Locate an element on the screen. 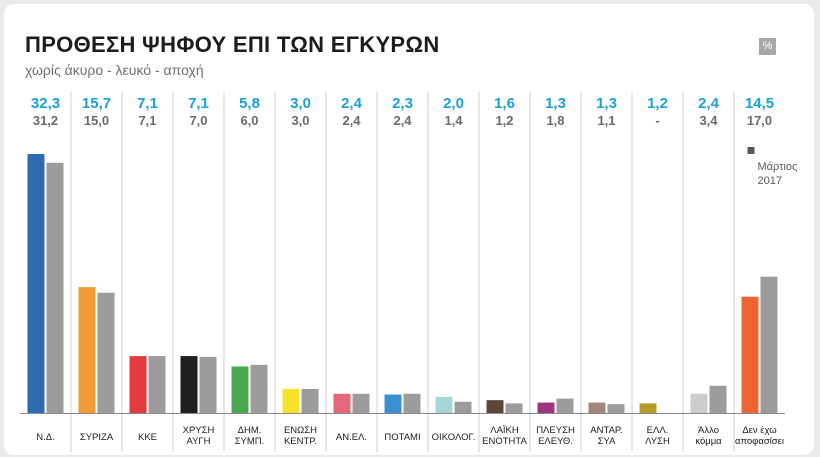  category-label: ΧΡΥΣΗ is located at coordinates (199, 430).